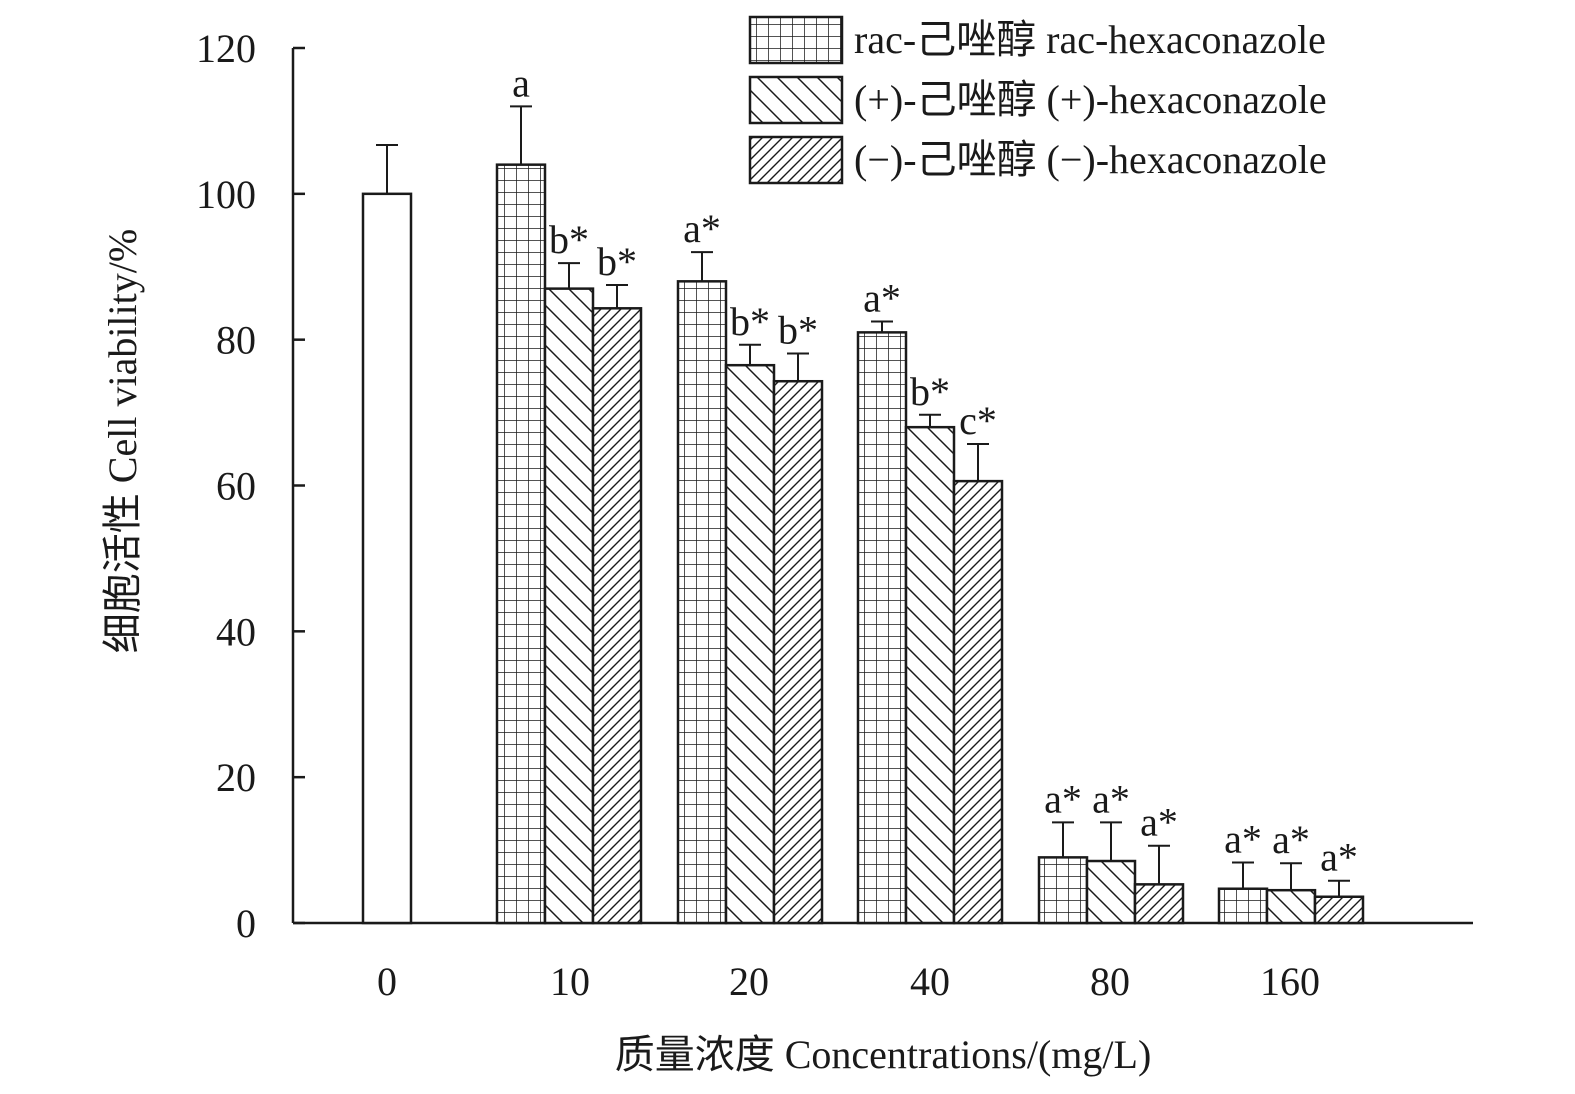 The image size is (1575, 1094). I want to click on y-tick-label: 40, so click(236, 631).